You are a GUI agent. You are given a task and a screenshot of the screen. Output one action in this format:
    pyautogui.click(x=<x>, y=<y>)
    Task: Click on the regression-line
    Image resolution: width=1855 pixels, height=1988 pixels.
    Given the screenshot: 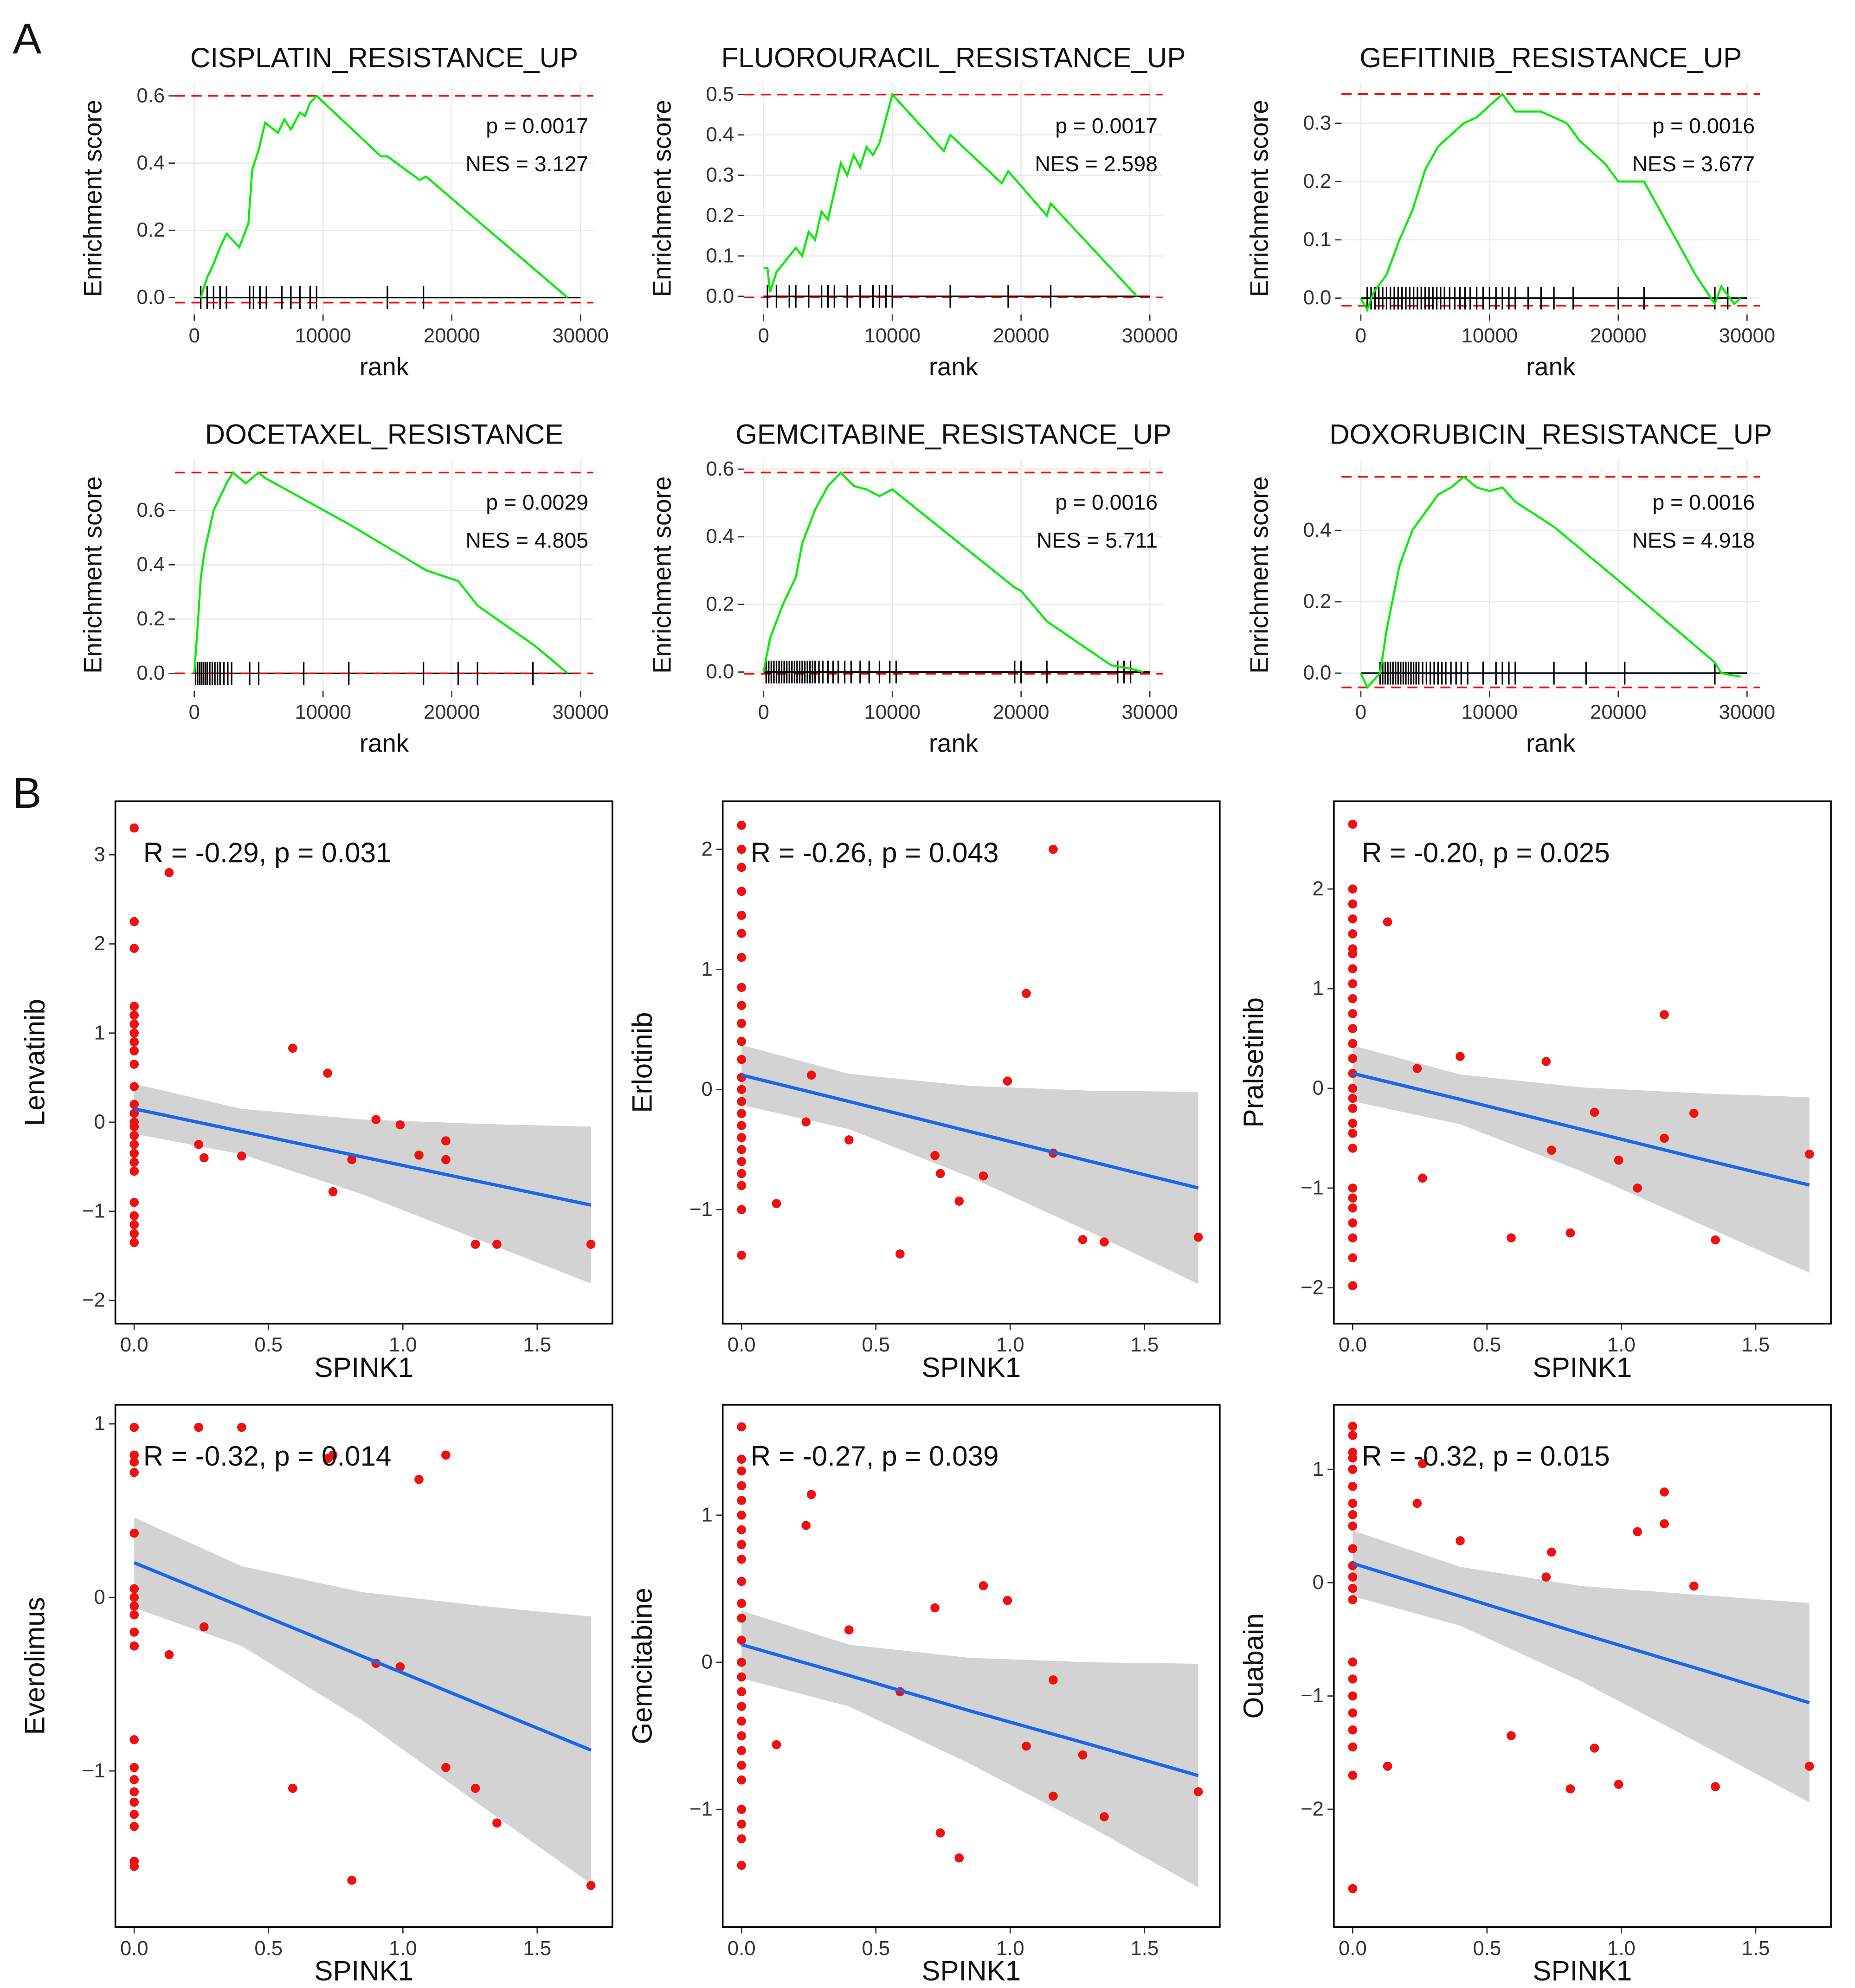 What is the action you would take?
    pyautogui.click(x=970, y=1710)
    